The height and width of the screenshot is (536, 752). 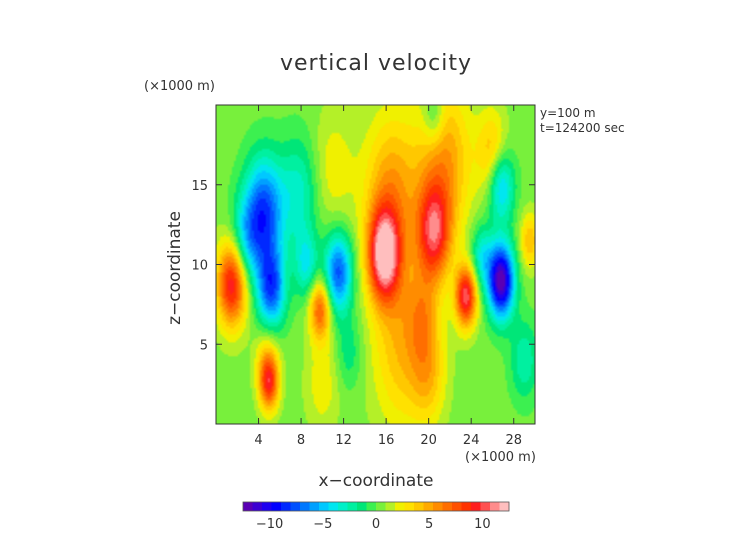 I want to click on colorbar-frame, so click(x=376, y=506).